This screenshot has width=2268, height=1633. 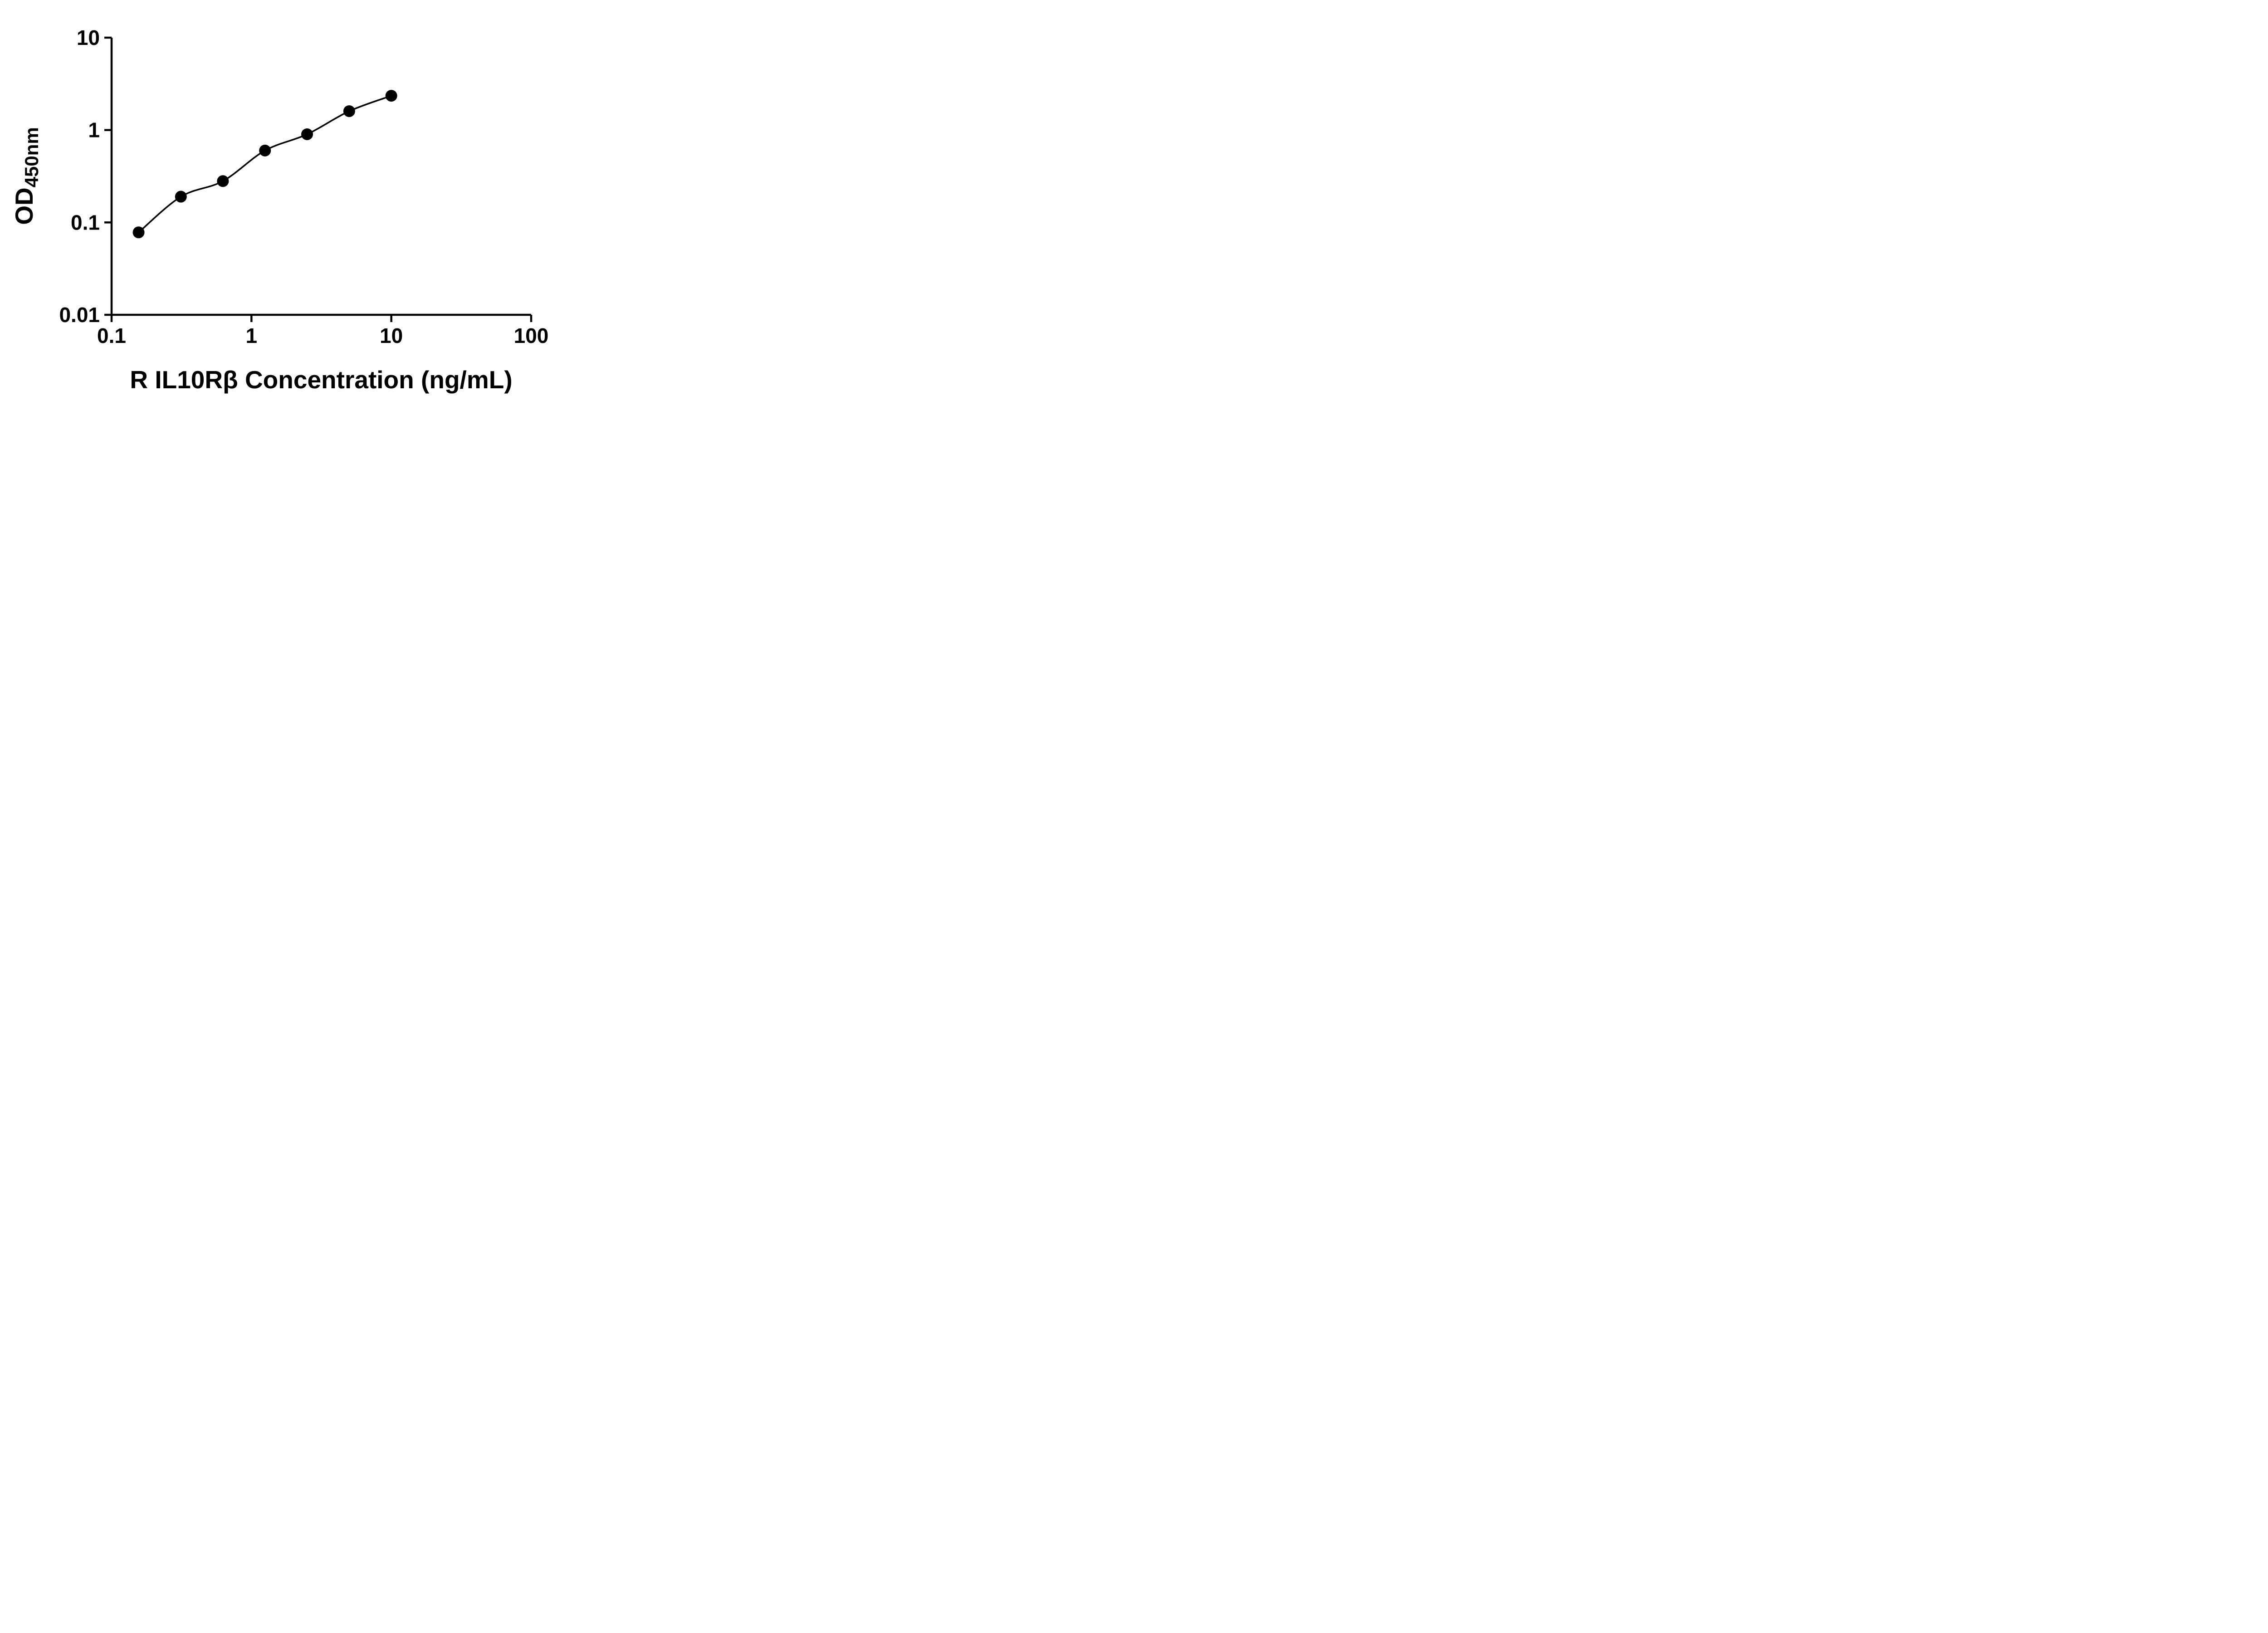 I want to click on y-axis-tick-label: 1, so click(x=94, y=130).